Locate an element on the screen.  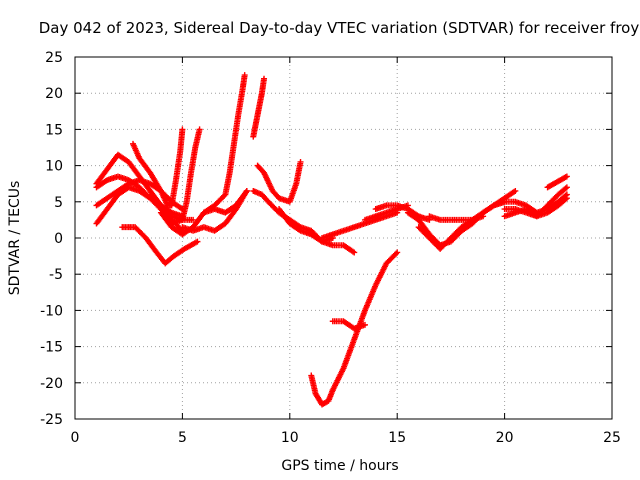
x-tick-label: 15 is located at coordinates (397, 438).